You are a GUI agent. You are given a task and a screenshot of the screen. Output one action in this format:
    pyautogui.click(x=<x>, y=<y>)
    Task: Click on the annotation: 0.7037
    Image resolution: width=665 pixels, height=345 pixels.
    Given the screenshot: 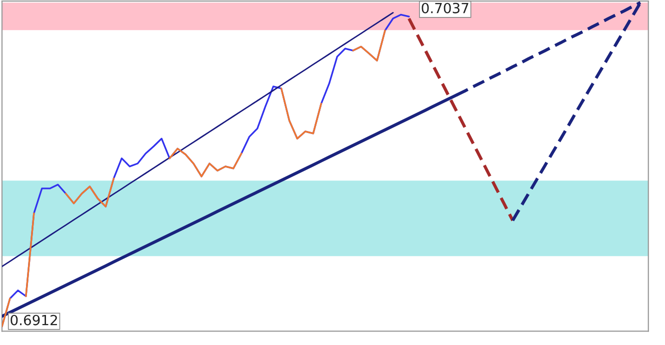 What is the action you would take?
    pyautogui.click(x=445, y=8)
    